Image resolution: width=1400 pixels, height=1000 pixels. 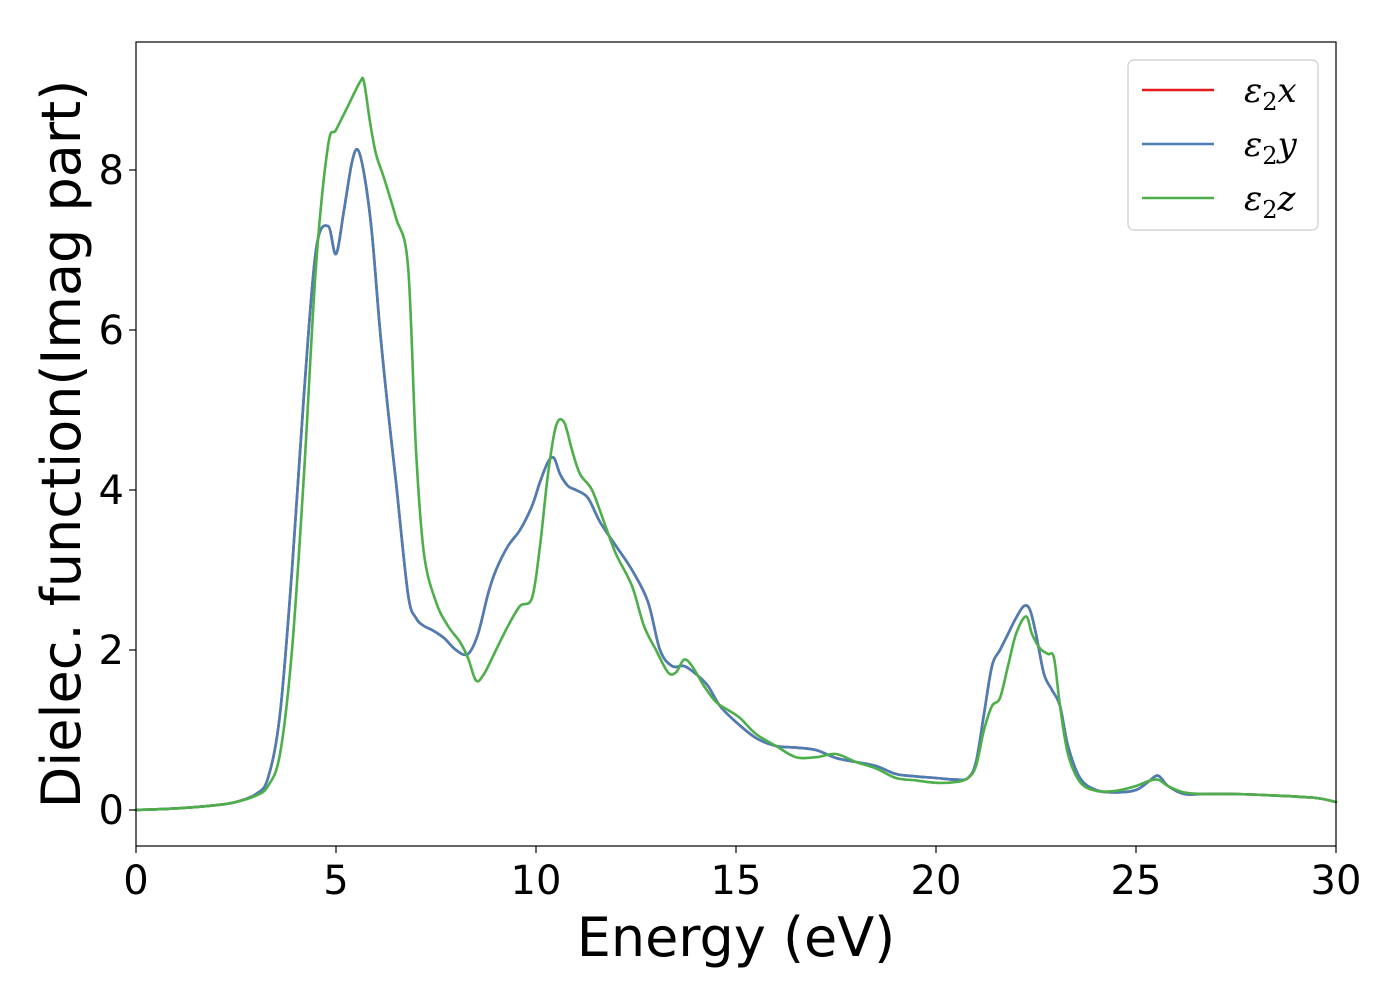 I want to click on y-tick-label: 0, so click(x=111, y=811).